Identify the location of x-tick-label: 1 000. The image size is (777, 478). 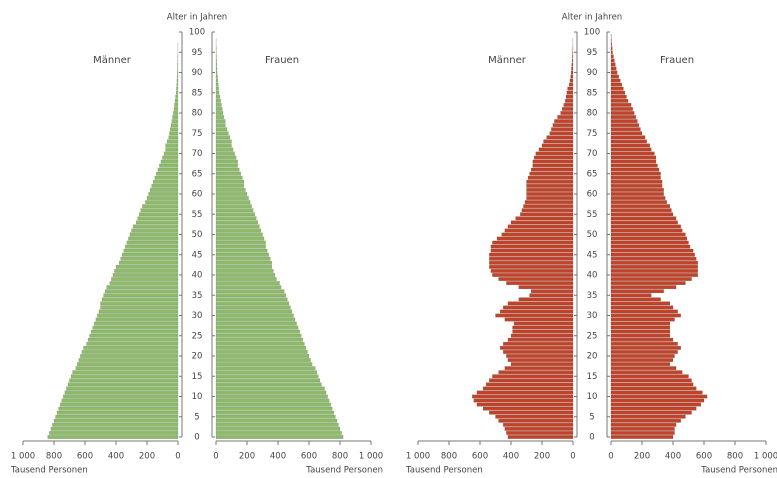
(765, 457).